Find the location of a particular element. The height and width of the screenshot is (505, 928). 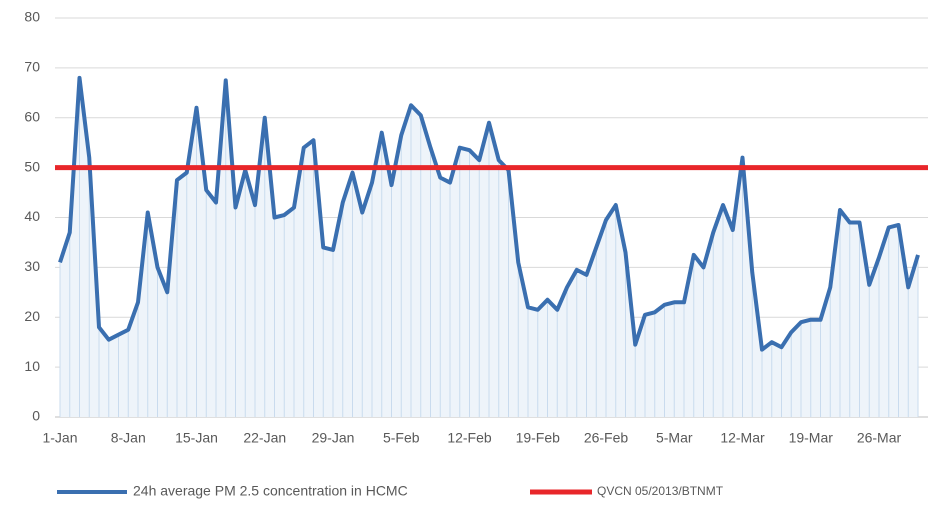

x-tick-label: 26-Feb is located at coordinates (606, 438).